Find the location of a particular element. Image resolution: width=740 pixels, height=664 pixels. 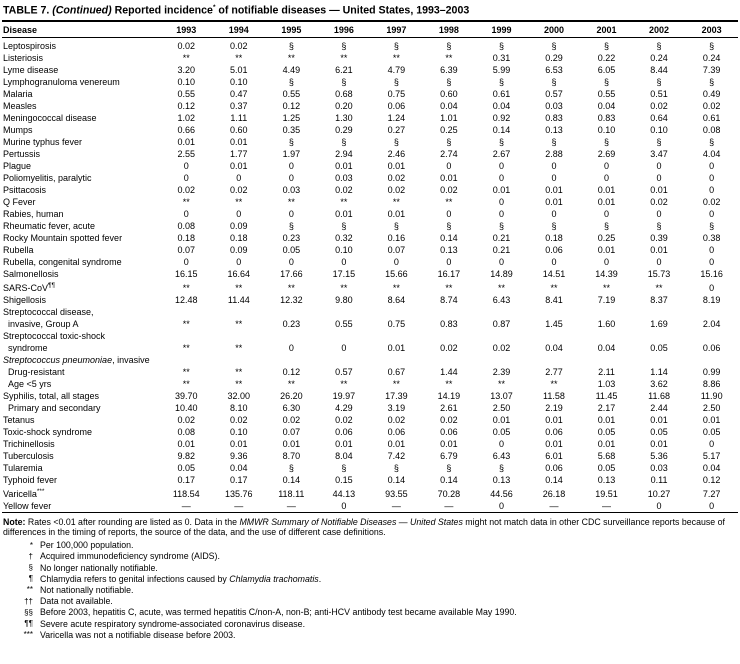

year-header: 1995 is located at coordinates (291, 29).